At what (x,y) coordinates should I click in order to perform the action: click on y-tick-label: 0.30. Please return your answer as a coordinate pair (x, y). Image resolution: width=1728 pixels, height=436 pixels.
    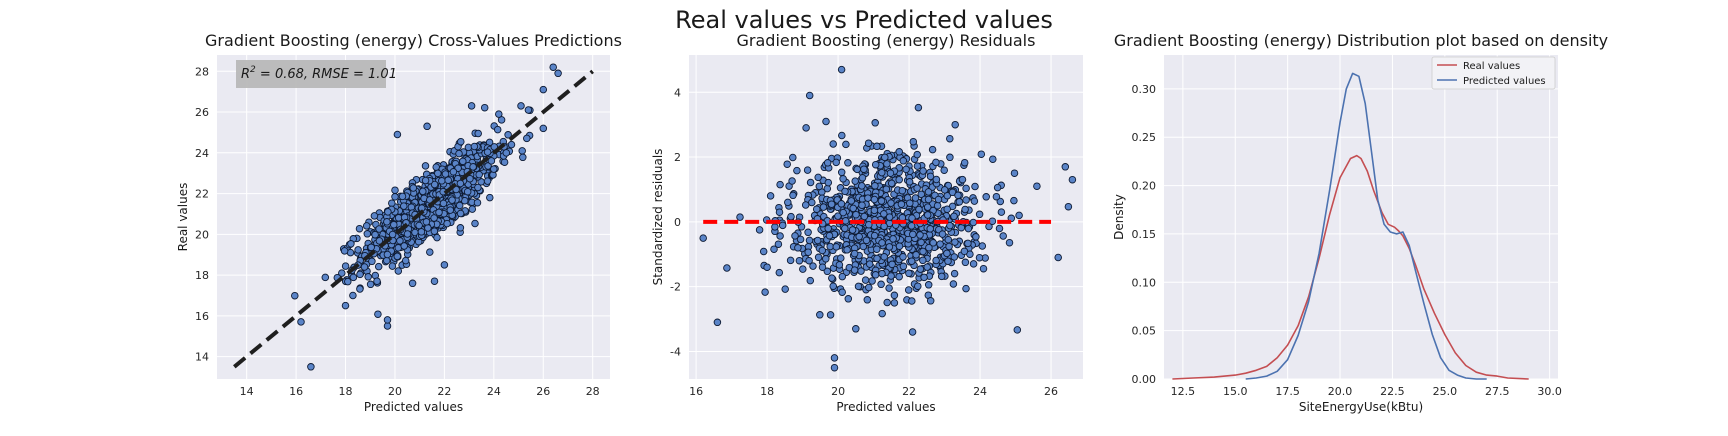
    Looking at the image, I should click on (1144, 89).